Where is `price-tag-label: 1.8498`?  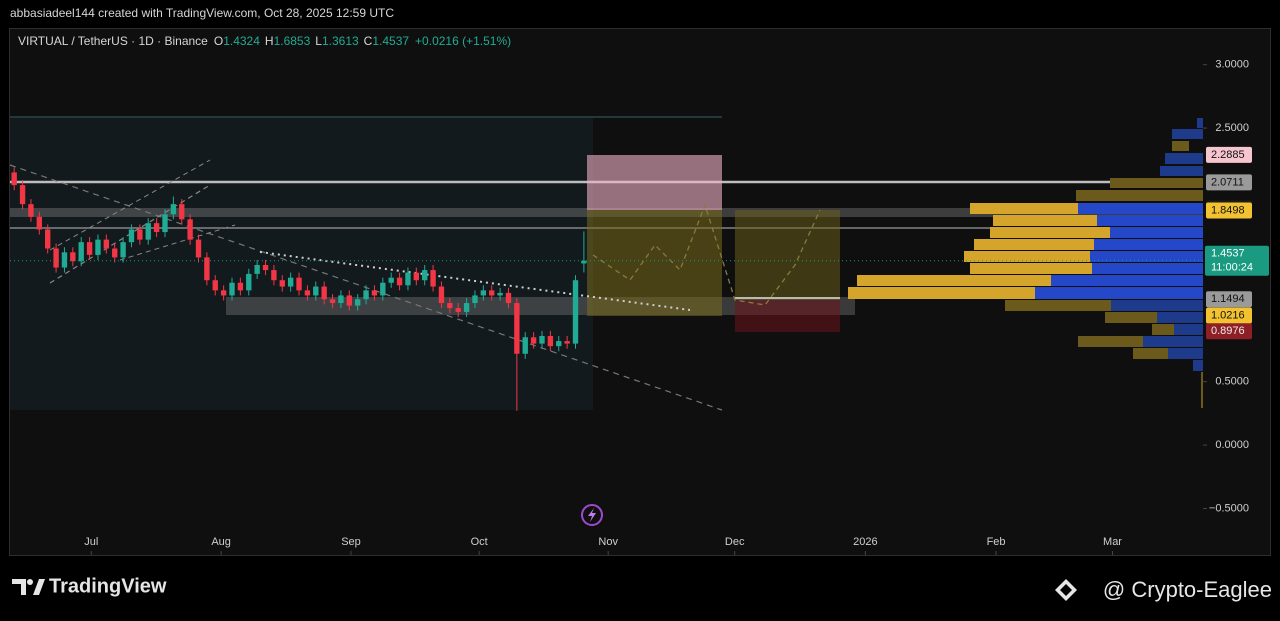 price-tag-label: 1.8498 is located at coordinates (1228, 210).